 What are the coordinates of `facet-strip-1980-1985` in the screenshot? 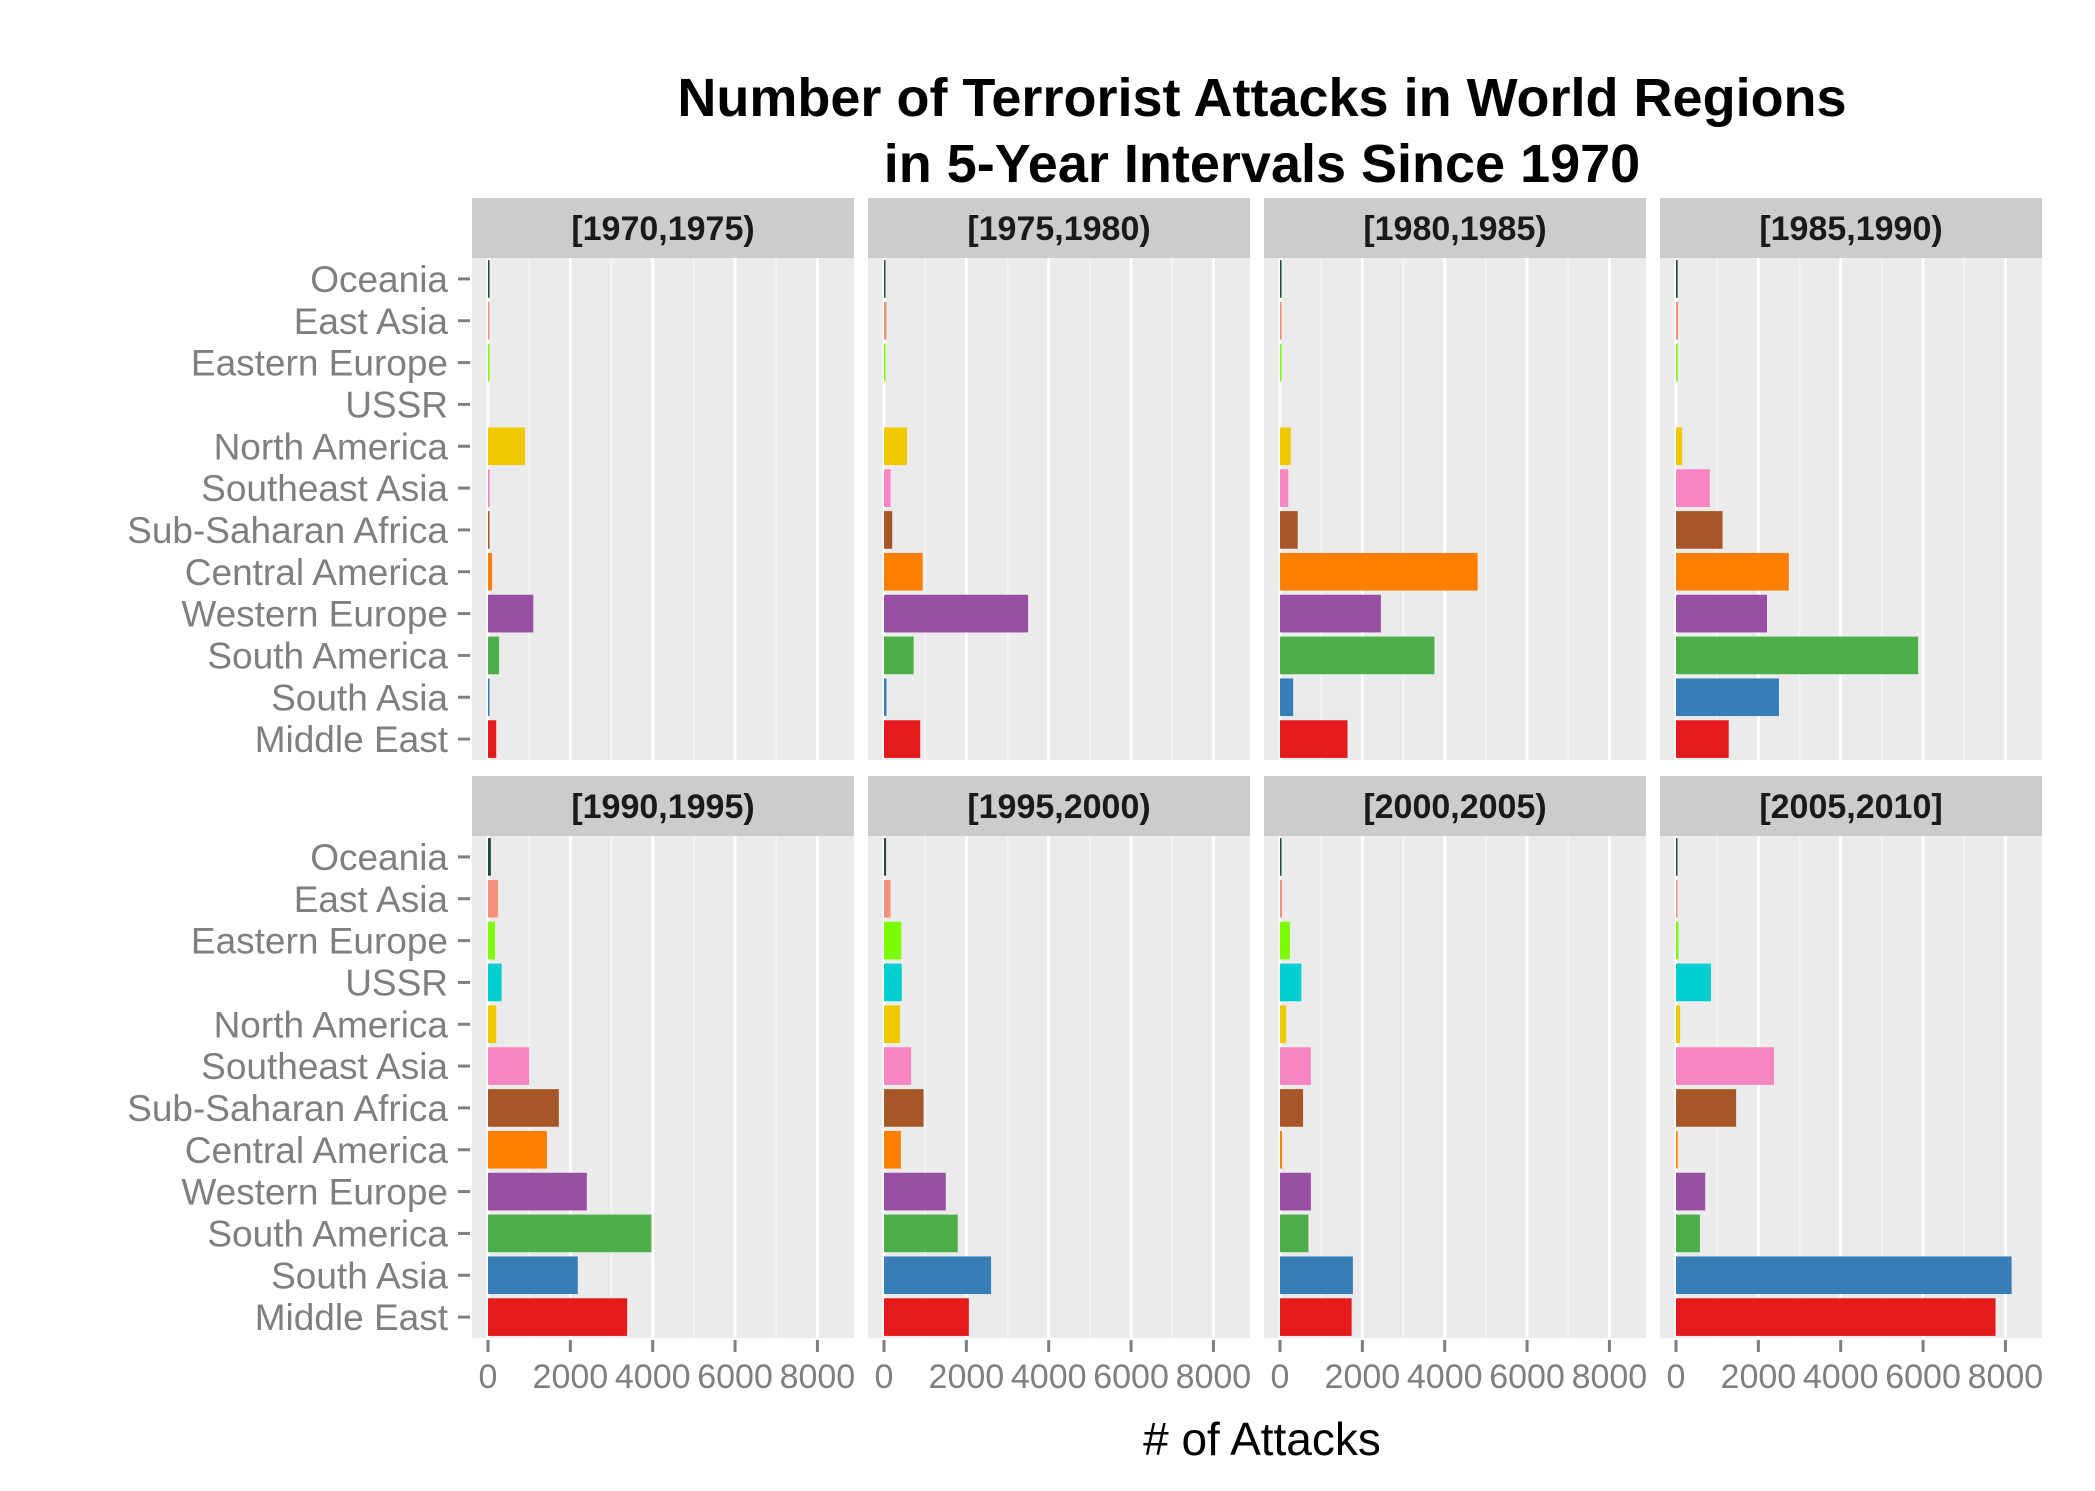 It's located at (1455, 228).